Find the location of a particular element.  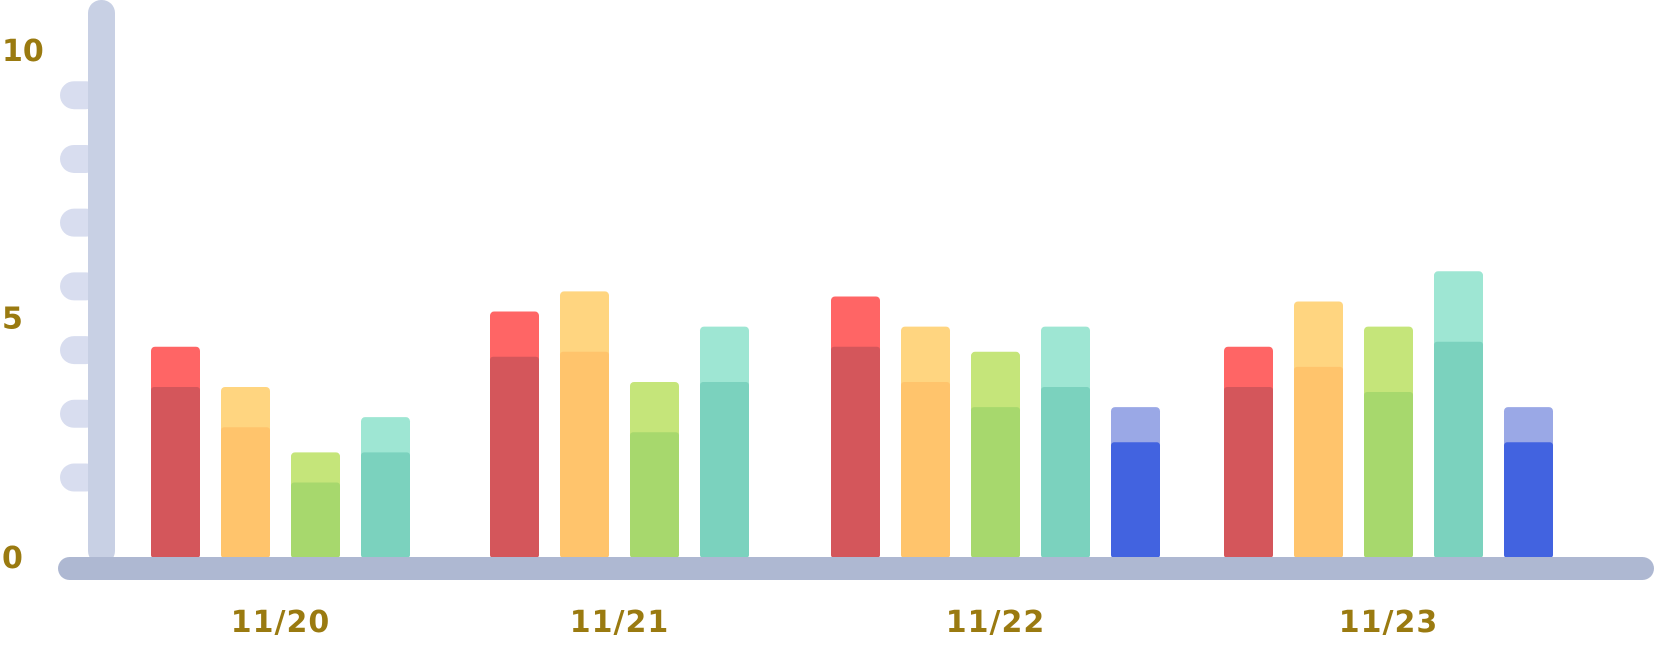

x-tick-label: 11/21 is located at coordinates (619, 622).